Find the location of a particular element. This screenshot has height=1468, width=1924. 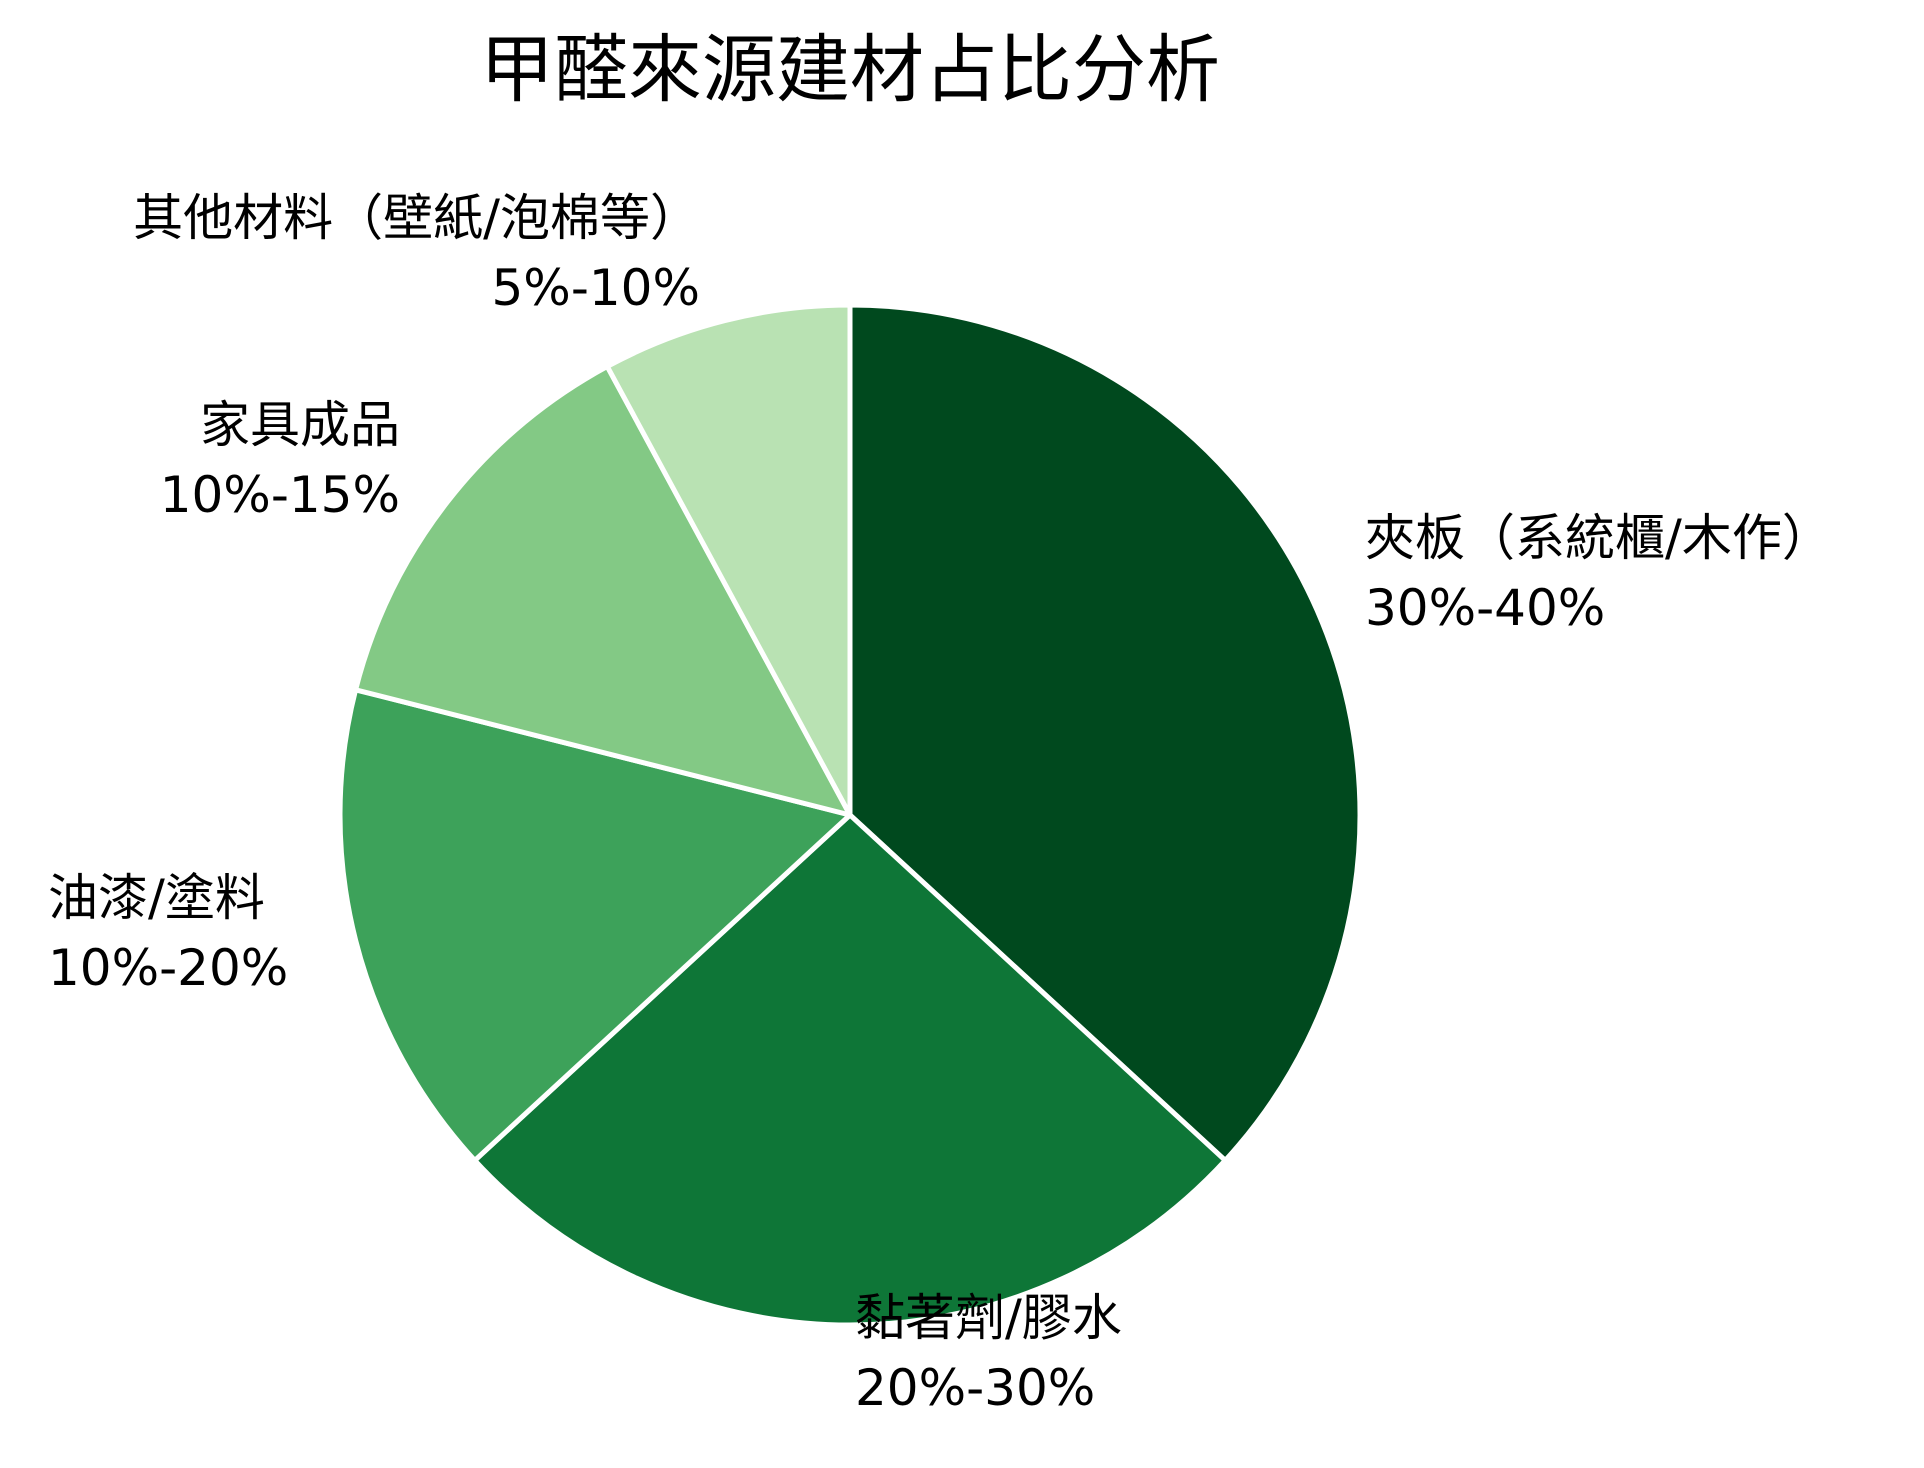

slice-percentage-label: 20%-30% is located at coordinates (975, 1388).